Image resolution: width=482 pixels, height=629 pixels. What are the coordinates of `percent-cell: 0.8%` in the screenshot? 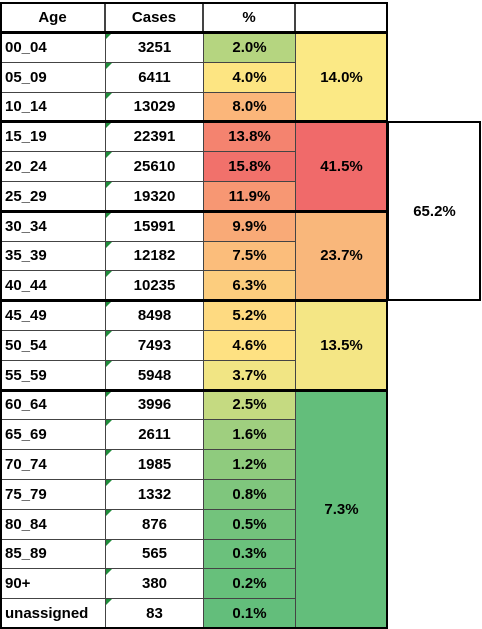 It's located at (249, 494).